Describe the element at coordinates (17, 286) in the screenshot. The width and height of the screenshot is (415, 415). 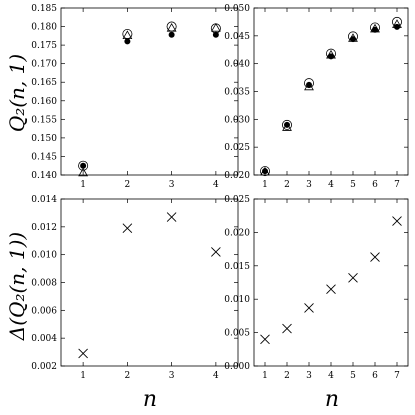
I see `y-axis-title-bottom: Δ(Q₂(n, 1))` at that location.